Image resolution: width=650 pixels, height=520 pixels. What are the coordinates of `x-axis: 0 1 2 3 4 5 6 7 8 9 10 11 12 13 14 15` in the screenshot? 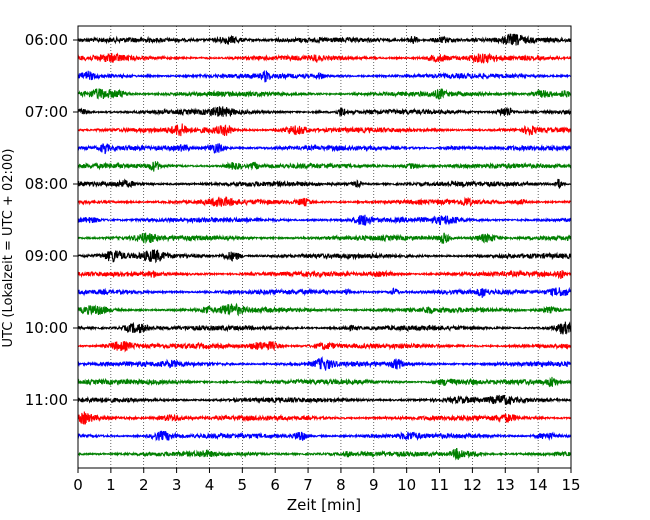 It's located at (327, 481).